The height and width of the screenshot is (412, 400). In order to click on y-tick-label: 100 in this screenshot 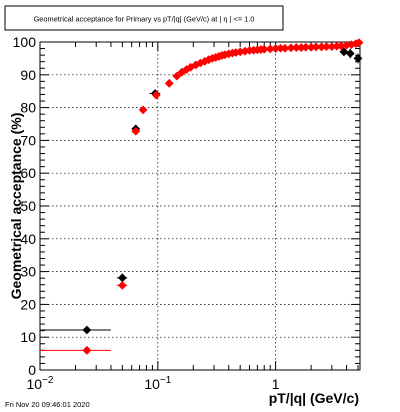, I will do `click(25, 42)`.